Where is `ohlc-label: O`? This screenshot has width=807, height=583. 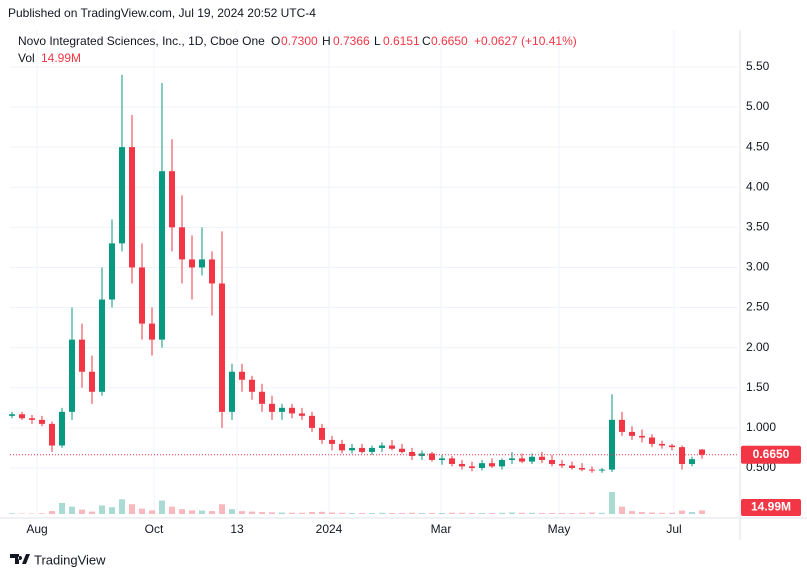 ohlc-label: O is located at coordinates (275, 41).